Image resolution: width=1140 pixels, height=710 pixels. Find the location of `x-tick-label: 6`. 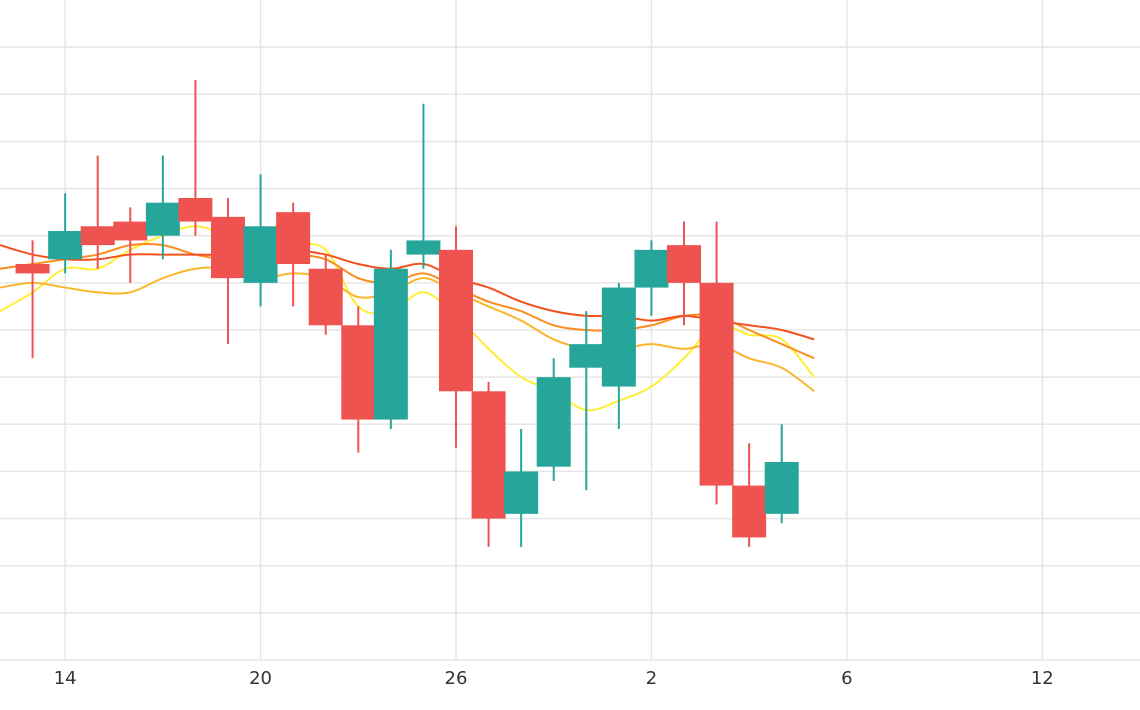

x-tick-label: 6 is located at coordinates (846, 678).